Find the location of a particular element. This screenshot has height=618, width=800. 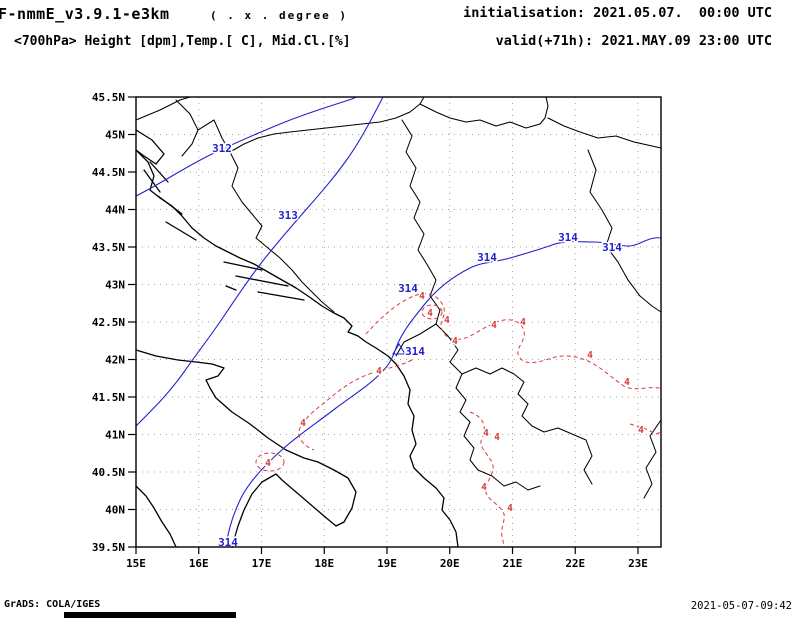

initialisation-time: initialisation: 2021.05.07. 00:00 UTC is located at coordinates (617, 13).